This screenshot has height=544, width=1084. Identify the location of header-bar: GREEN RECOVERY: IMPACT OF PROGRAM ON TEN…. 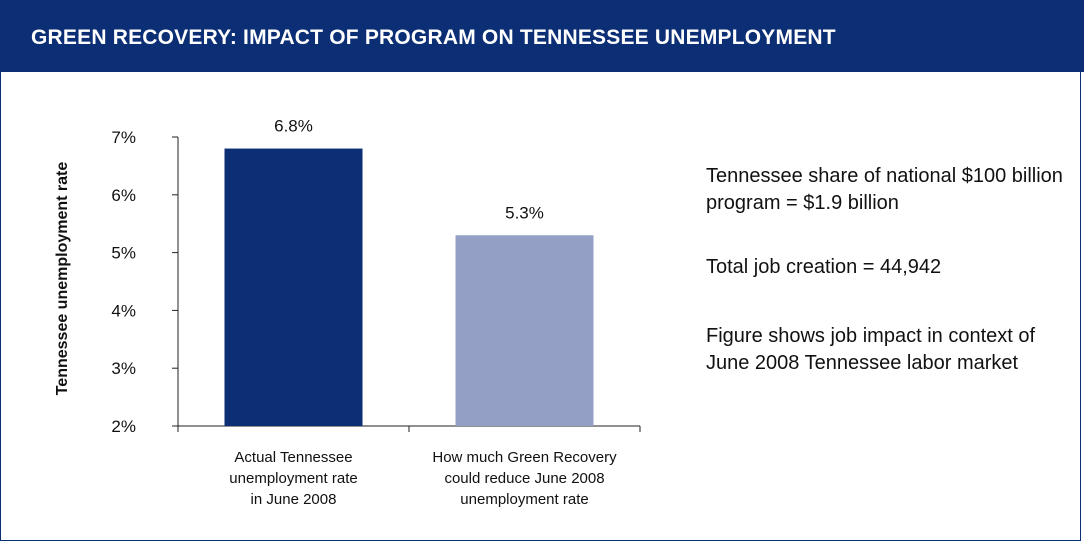
(542, 36).